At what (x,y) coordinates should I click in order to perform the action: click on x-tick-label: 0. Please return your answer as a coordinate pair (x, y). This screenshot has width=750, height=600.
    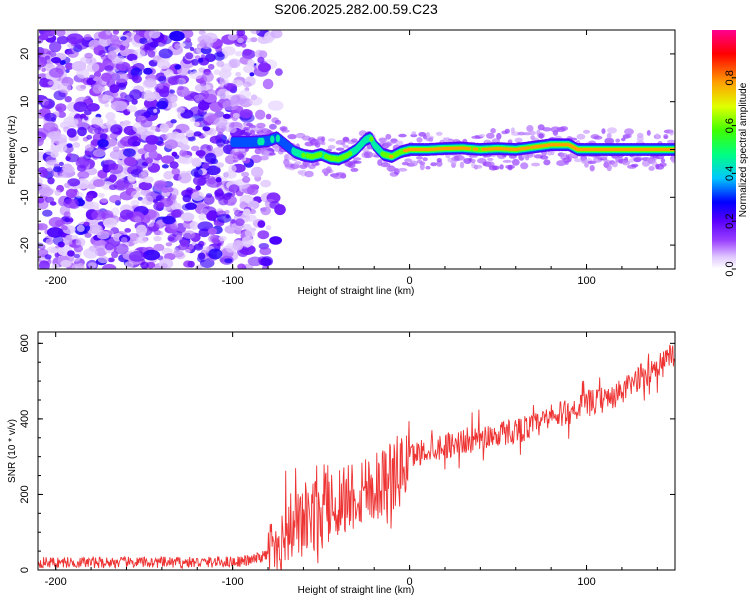
    Looking at the image, I should click on (410, 281).